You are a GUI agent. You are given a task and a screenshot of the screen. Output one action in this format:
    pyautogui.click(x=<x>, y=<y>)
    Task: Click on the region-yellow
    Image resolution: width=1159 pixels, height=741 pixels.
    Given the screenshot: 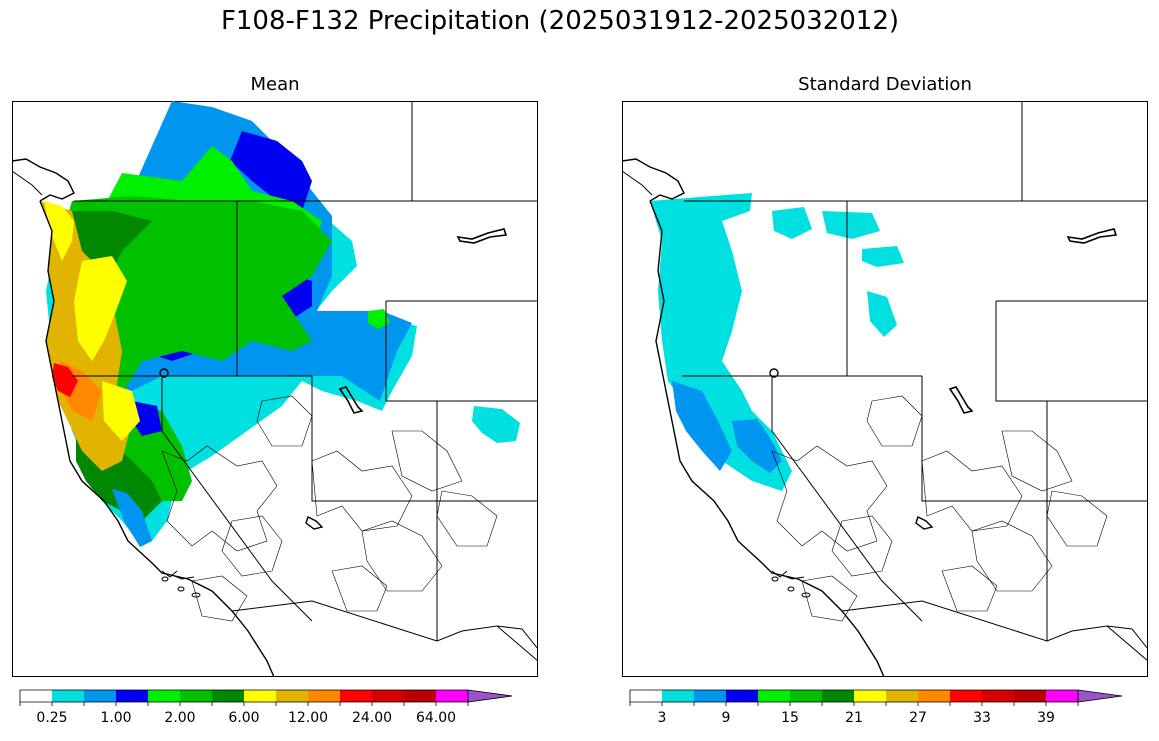 What is the action you would take?
    pyautogui.click(x=59, y=231)
    